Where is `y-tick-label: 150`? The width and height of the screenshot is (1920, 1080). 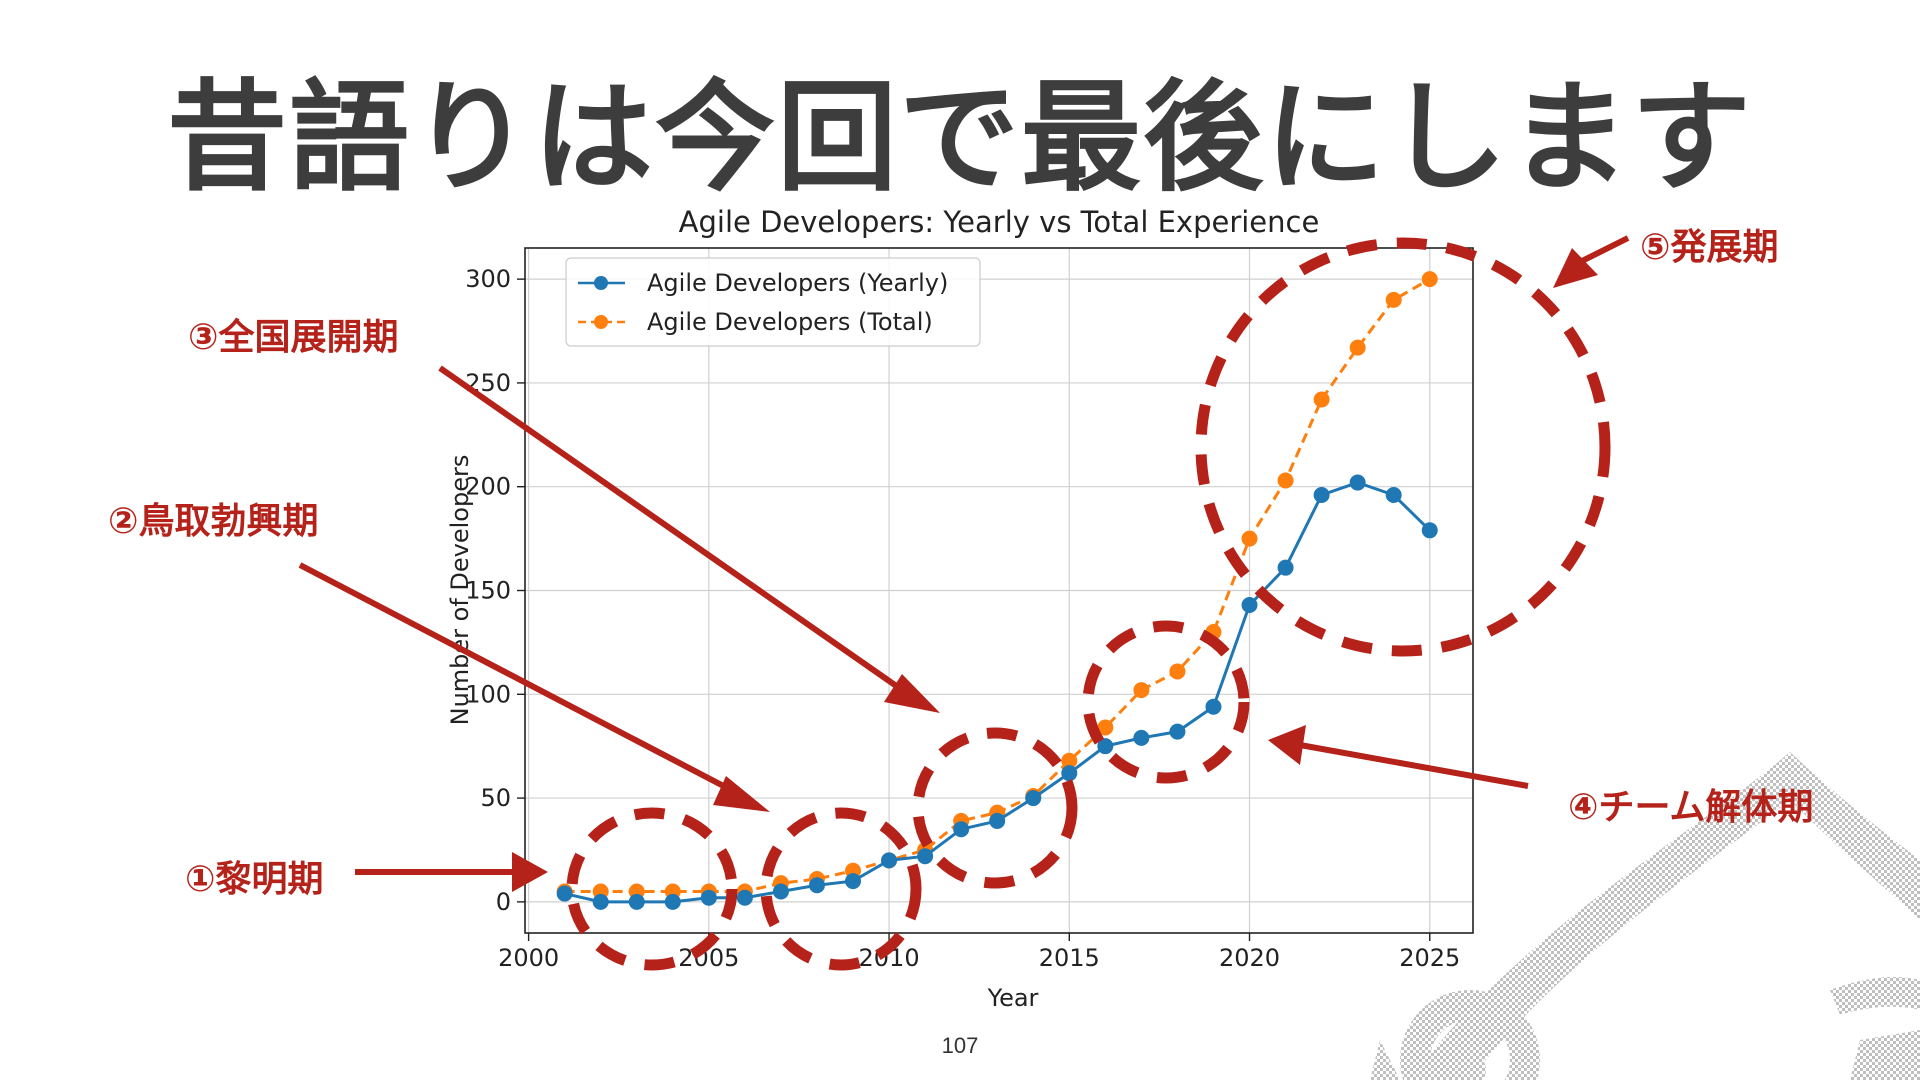
y-tick-label: 150 is located at coordinates (488, 591).